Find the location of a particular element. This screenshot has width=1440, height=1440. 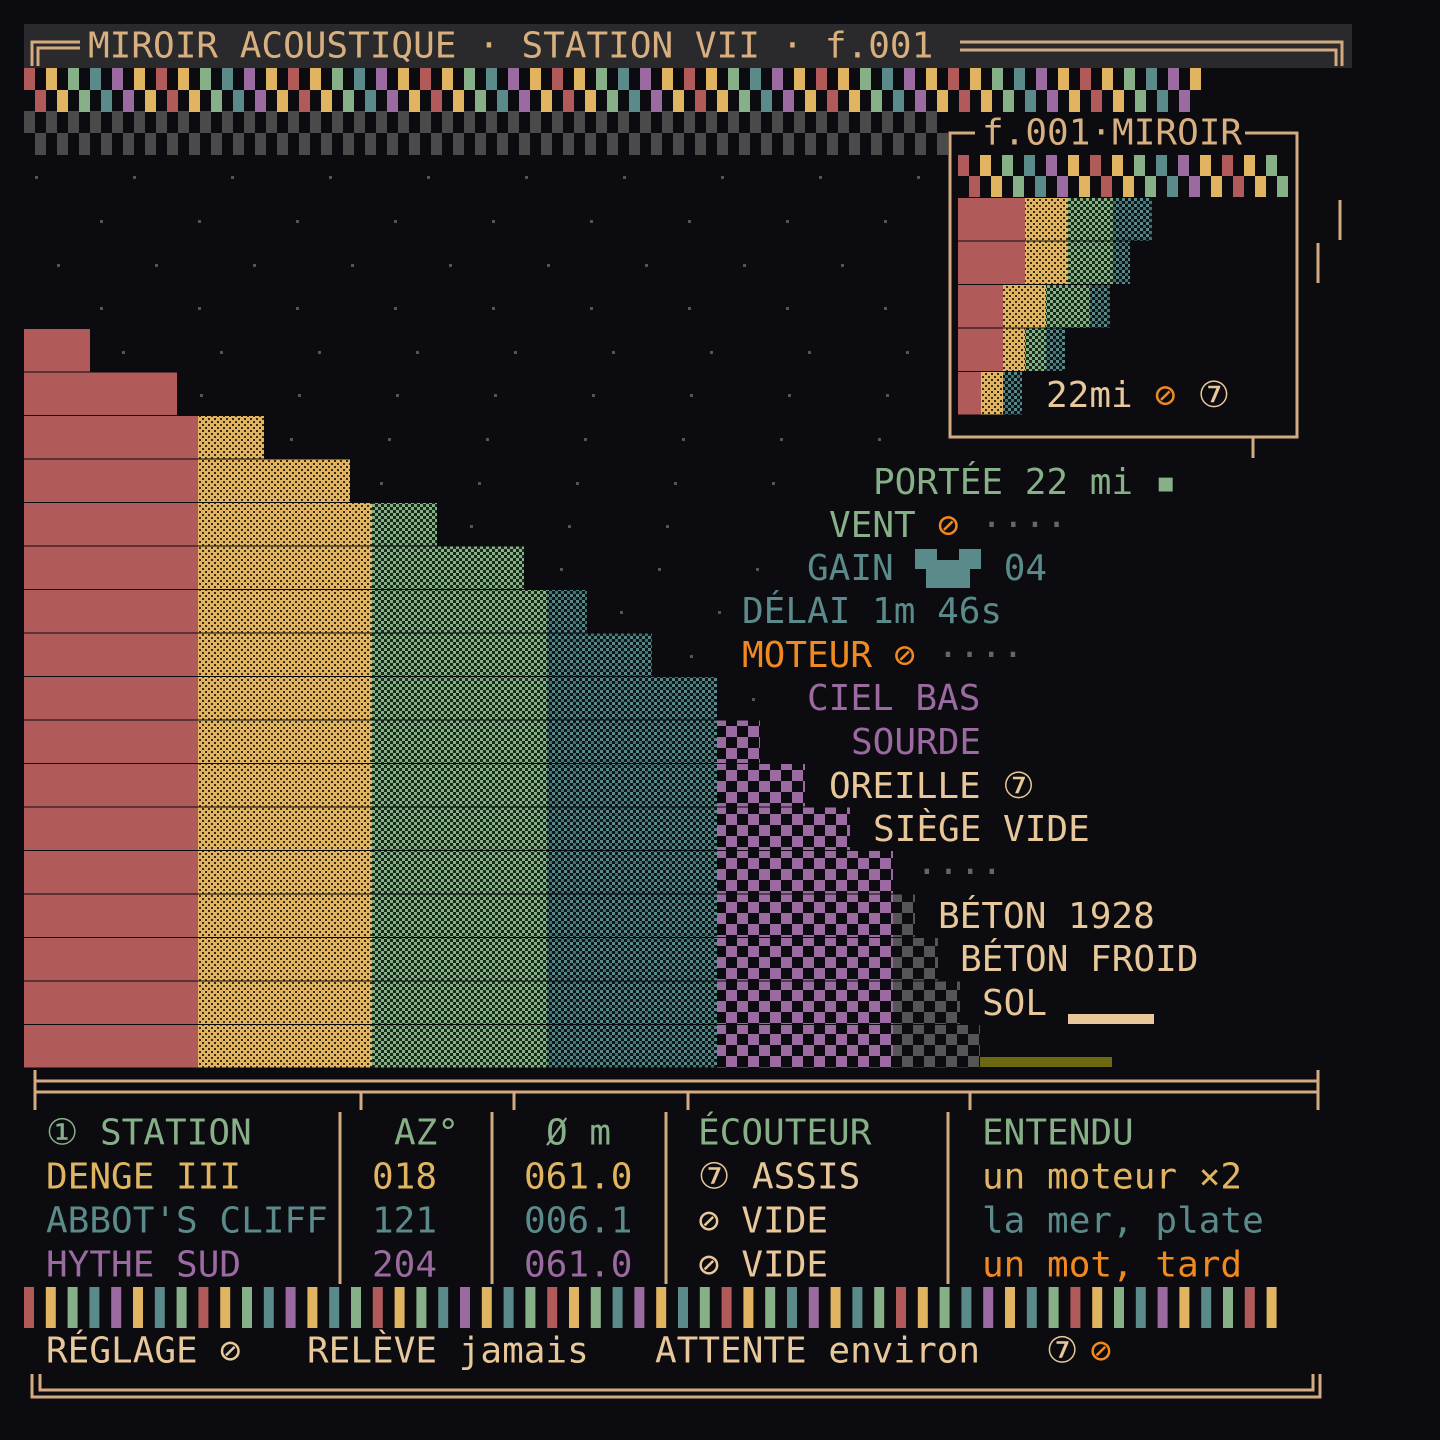

inset-title: f.001·MIROIR is located at coordinates (1112, 133).